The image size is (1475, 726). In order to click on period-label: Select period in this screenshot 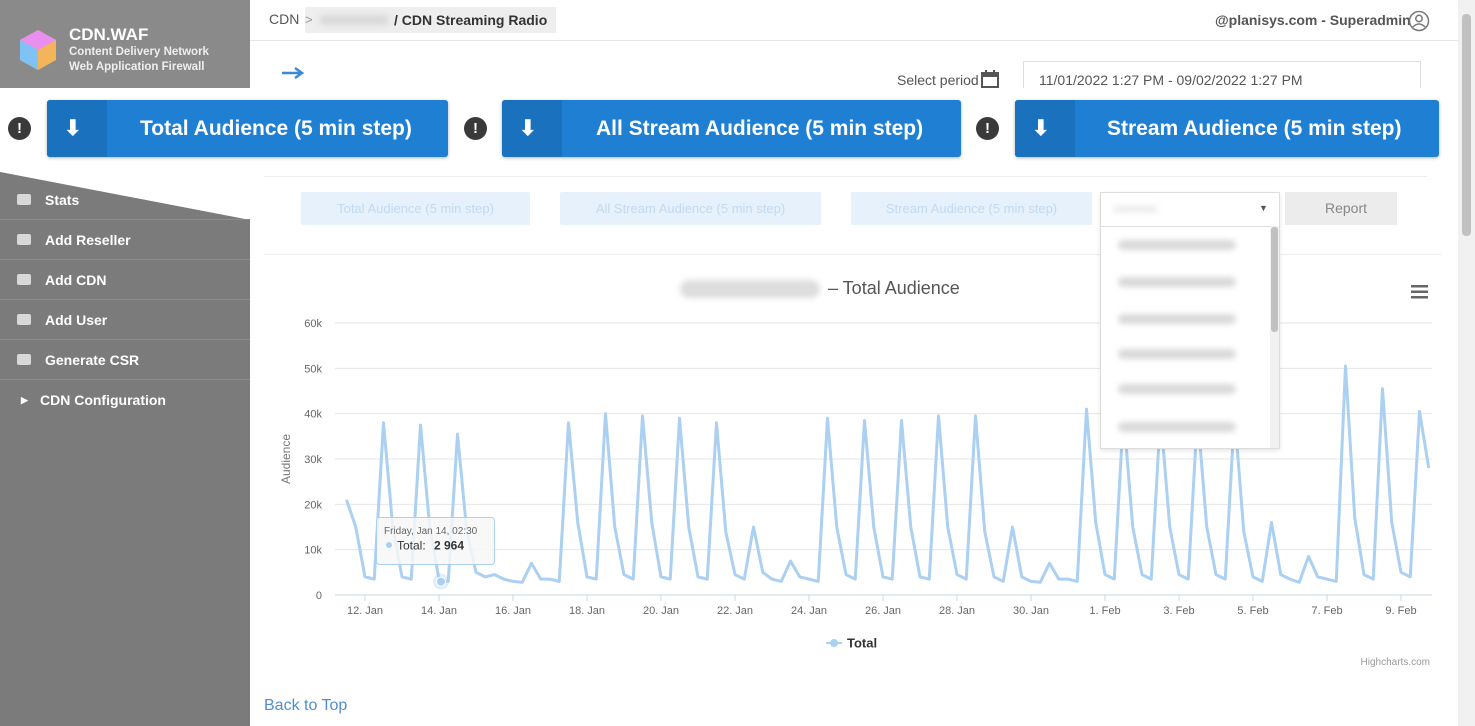, I will do `click(938, 80)`.